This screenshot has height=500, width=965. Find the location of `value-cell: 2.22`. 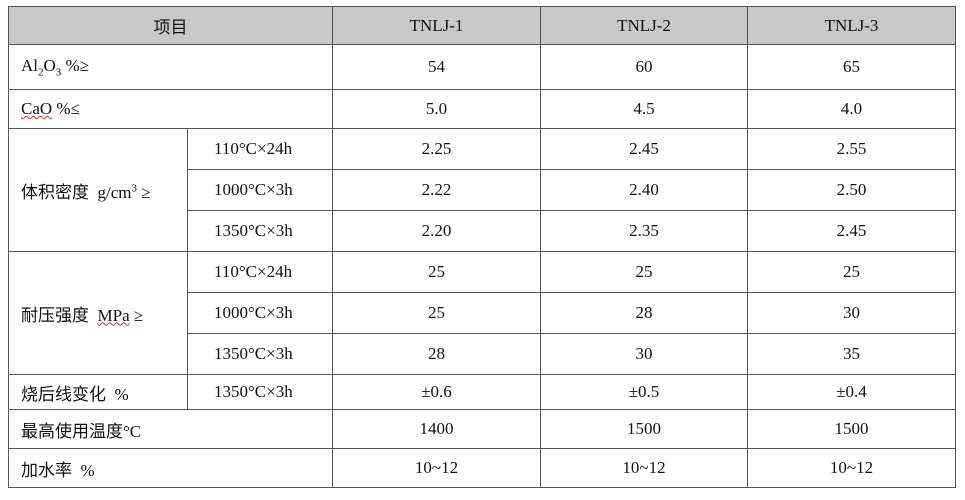

value-cell: 2.22 is located at coordinates (436, 190).